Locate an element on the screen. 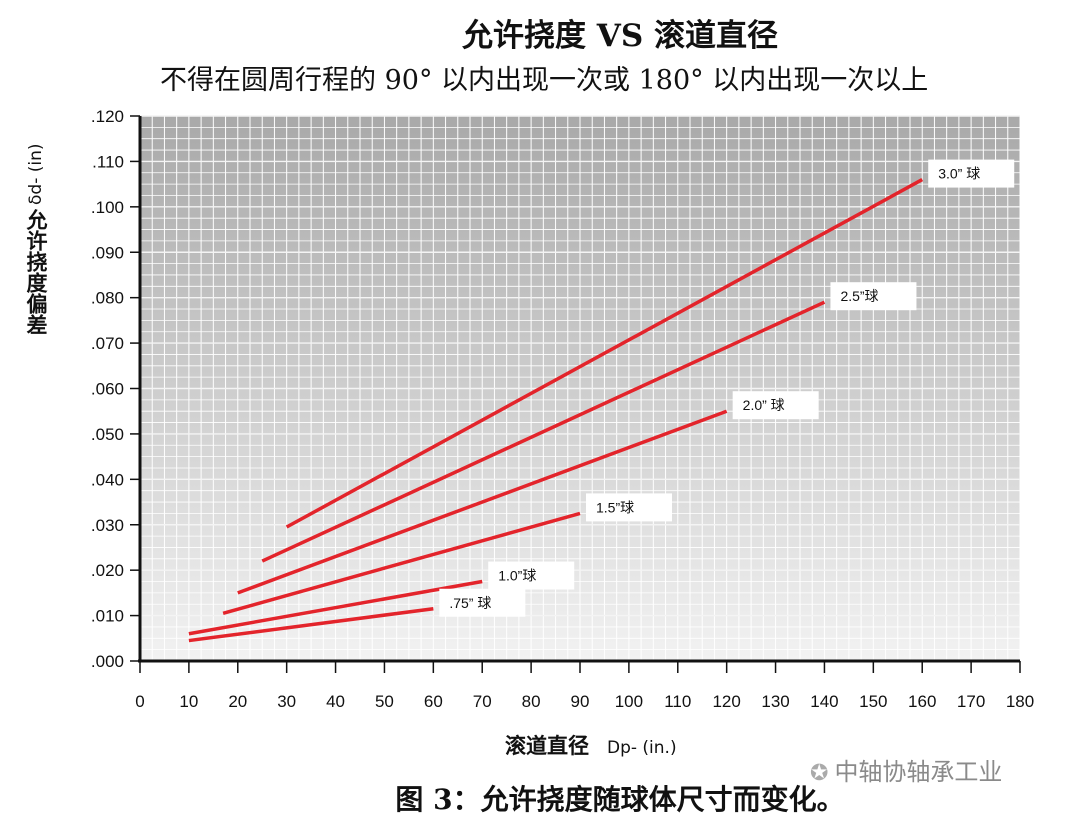 This screenshot has width=1077, height=818. x-tick-label: 90 is located at coordinates (580, 701).